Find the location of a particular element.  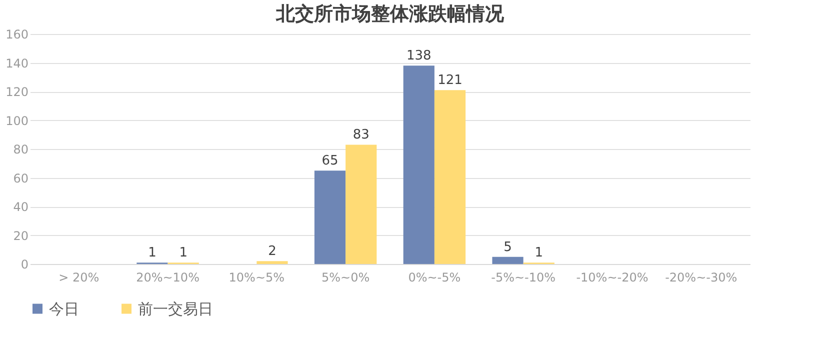

x-tick-label: > 20% is located at coordinates (79, 277).